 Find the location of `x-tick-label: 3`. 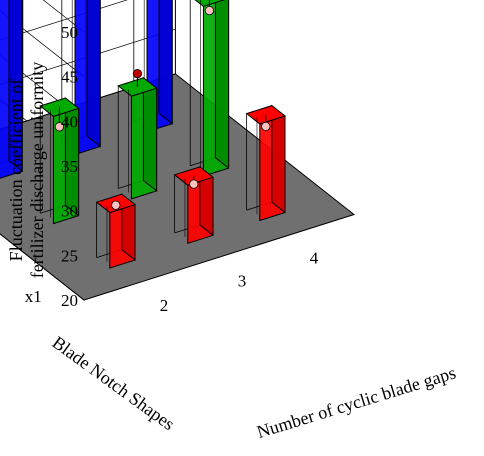

x-tick-label: 3 is located at coordinates (242, 280).